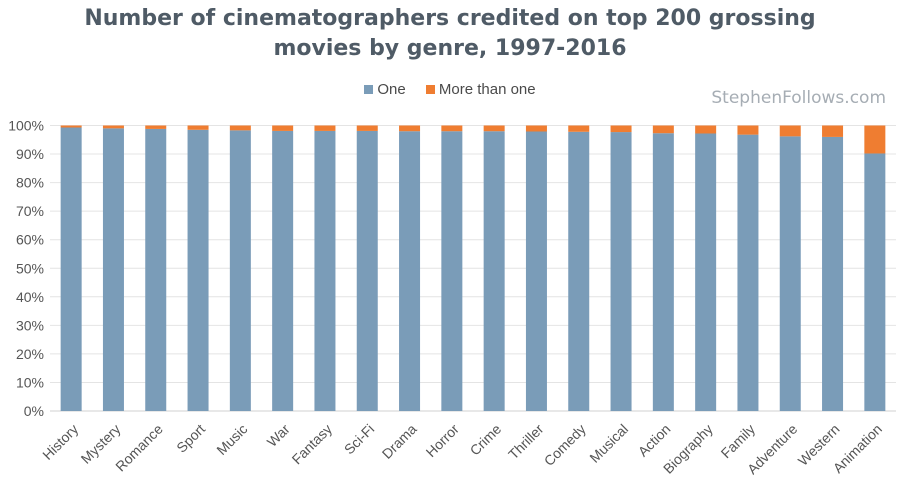 The image size is (900, 489). What do you see at coordinates (30, 297) in the screenshot?
I see `y-tick-label: 40%` at bounding box center [30, 297].